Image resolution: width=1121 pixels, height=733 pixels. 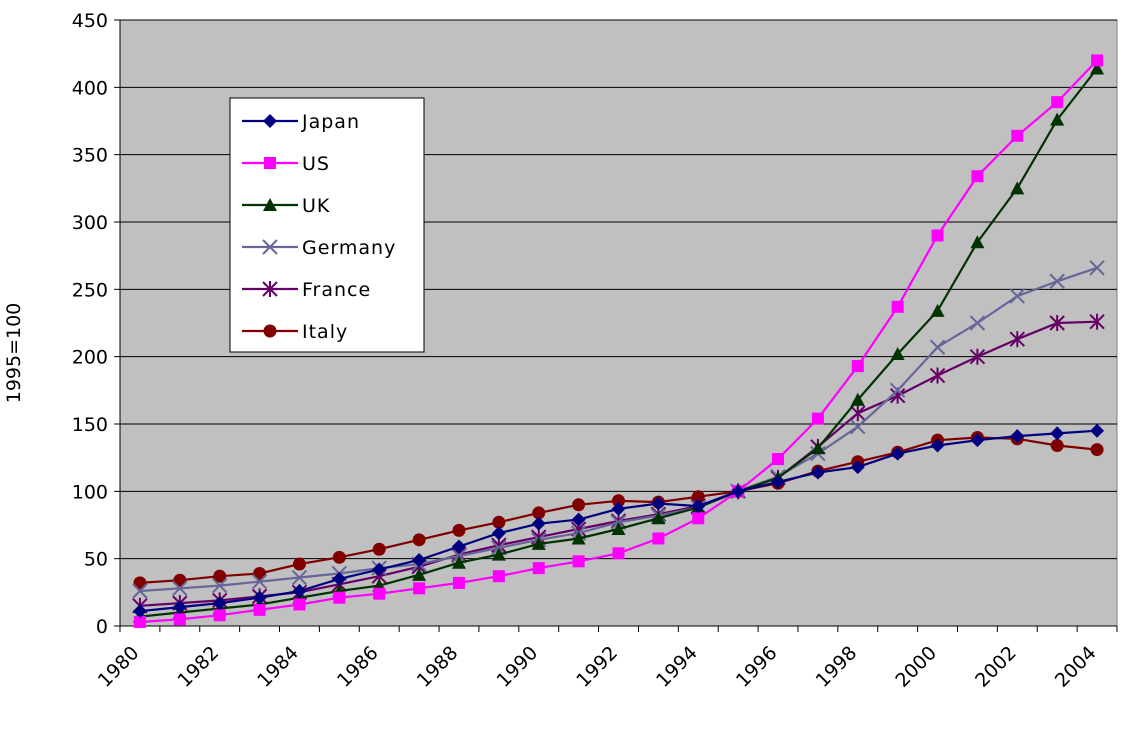 I want to click on x-tick-label: 2004, so click(x=1076, y=667).